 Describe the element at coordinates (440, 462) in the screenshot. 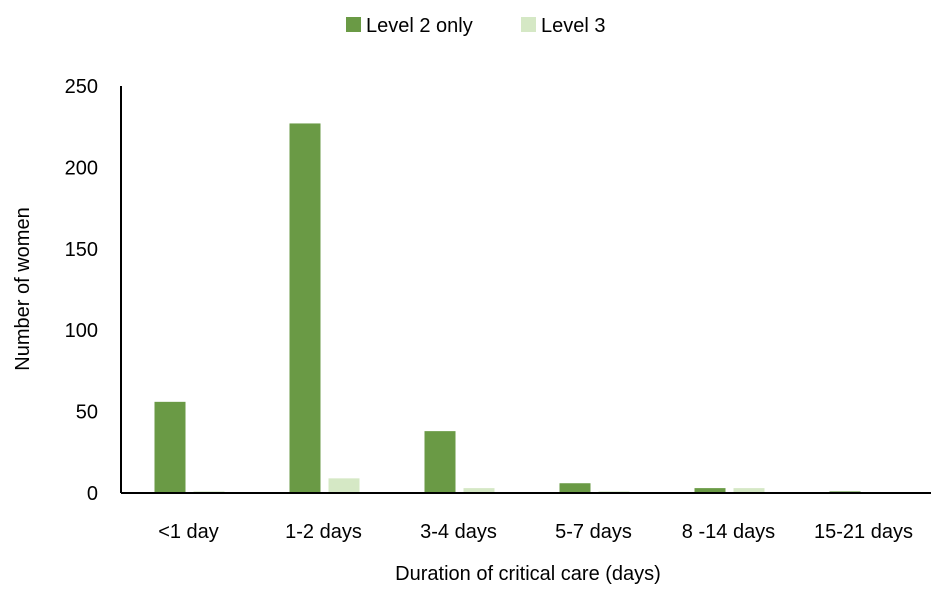

I see `bar-level-2-only-3-4-days` at that location.